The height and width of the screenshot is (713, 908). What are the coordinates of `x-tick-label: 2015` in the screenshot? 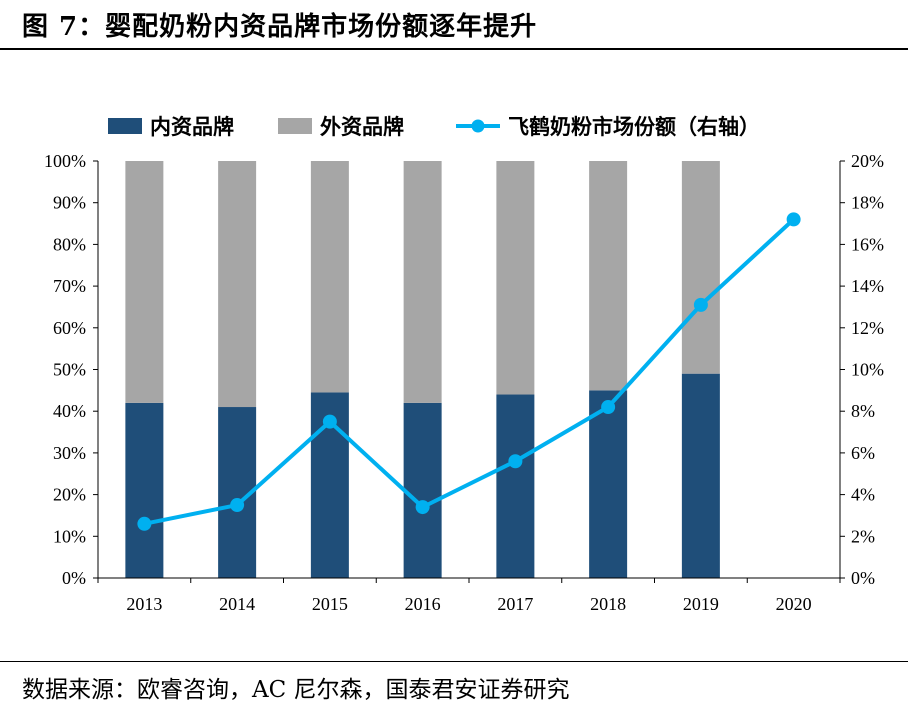 It's located at (330, 604).